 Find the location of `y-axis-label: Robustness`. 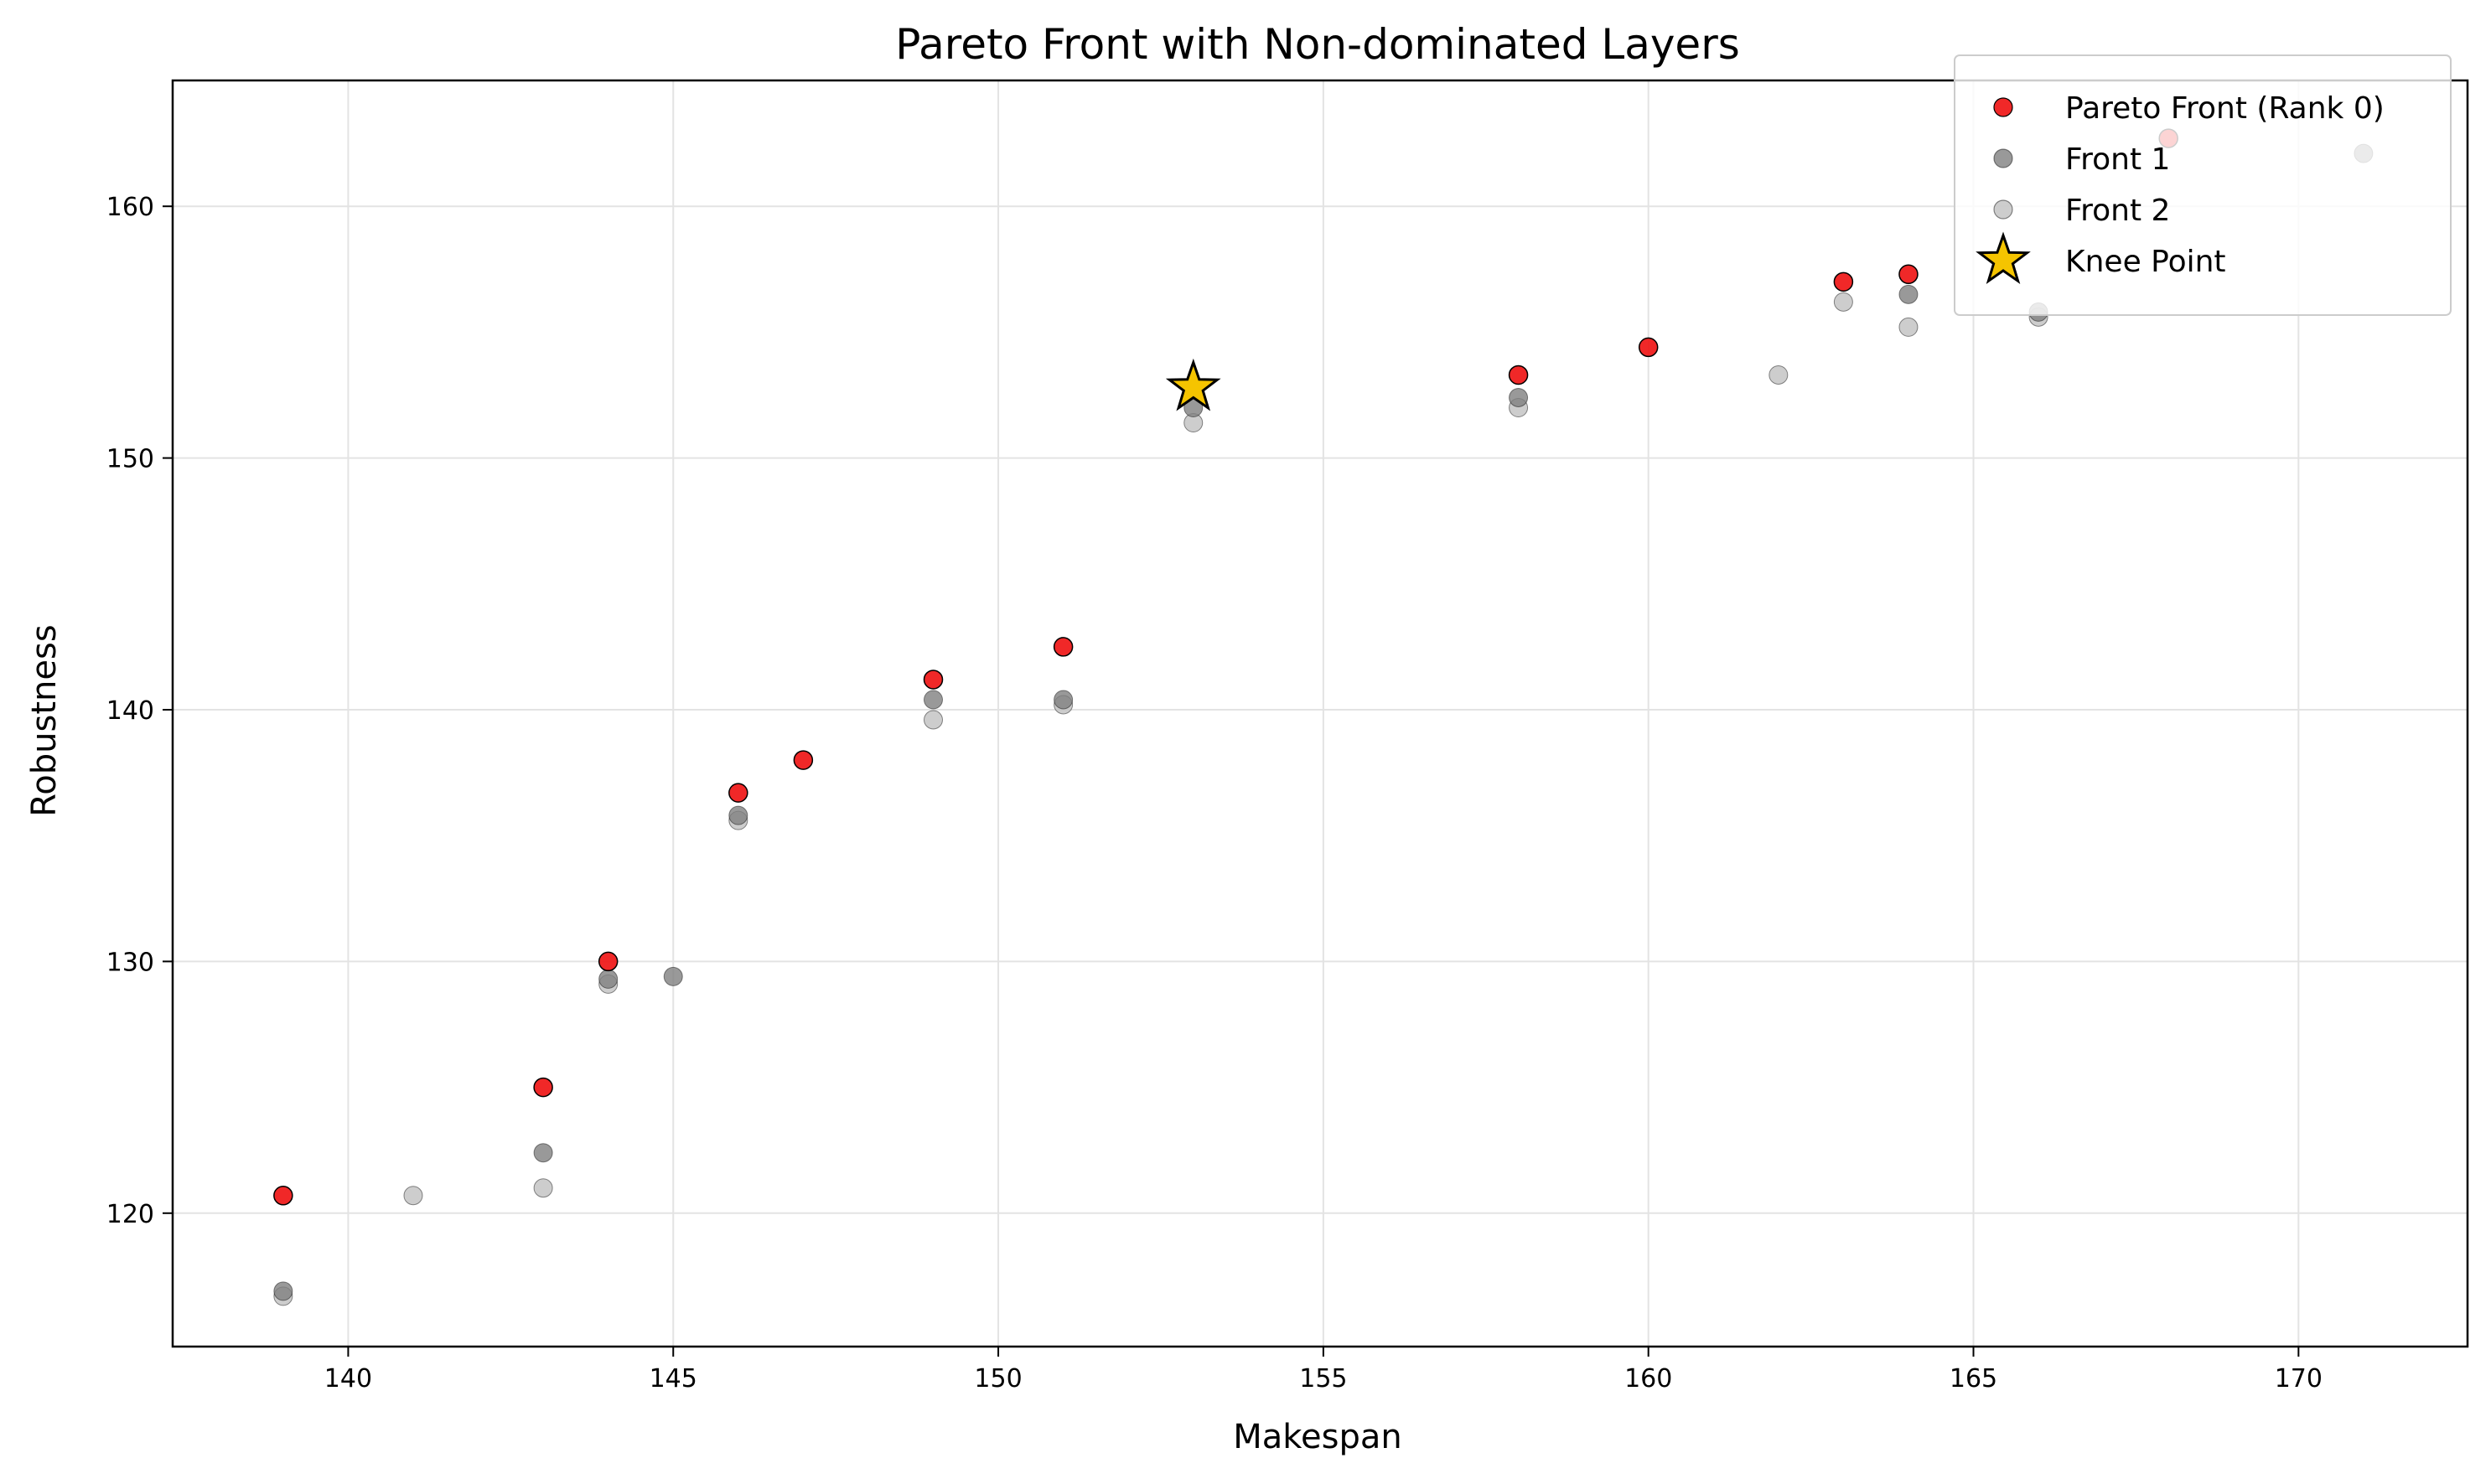

y-axis-label: Robustness is located at coordinates (44, 720).